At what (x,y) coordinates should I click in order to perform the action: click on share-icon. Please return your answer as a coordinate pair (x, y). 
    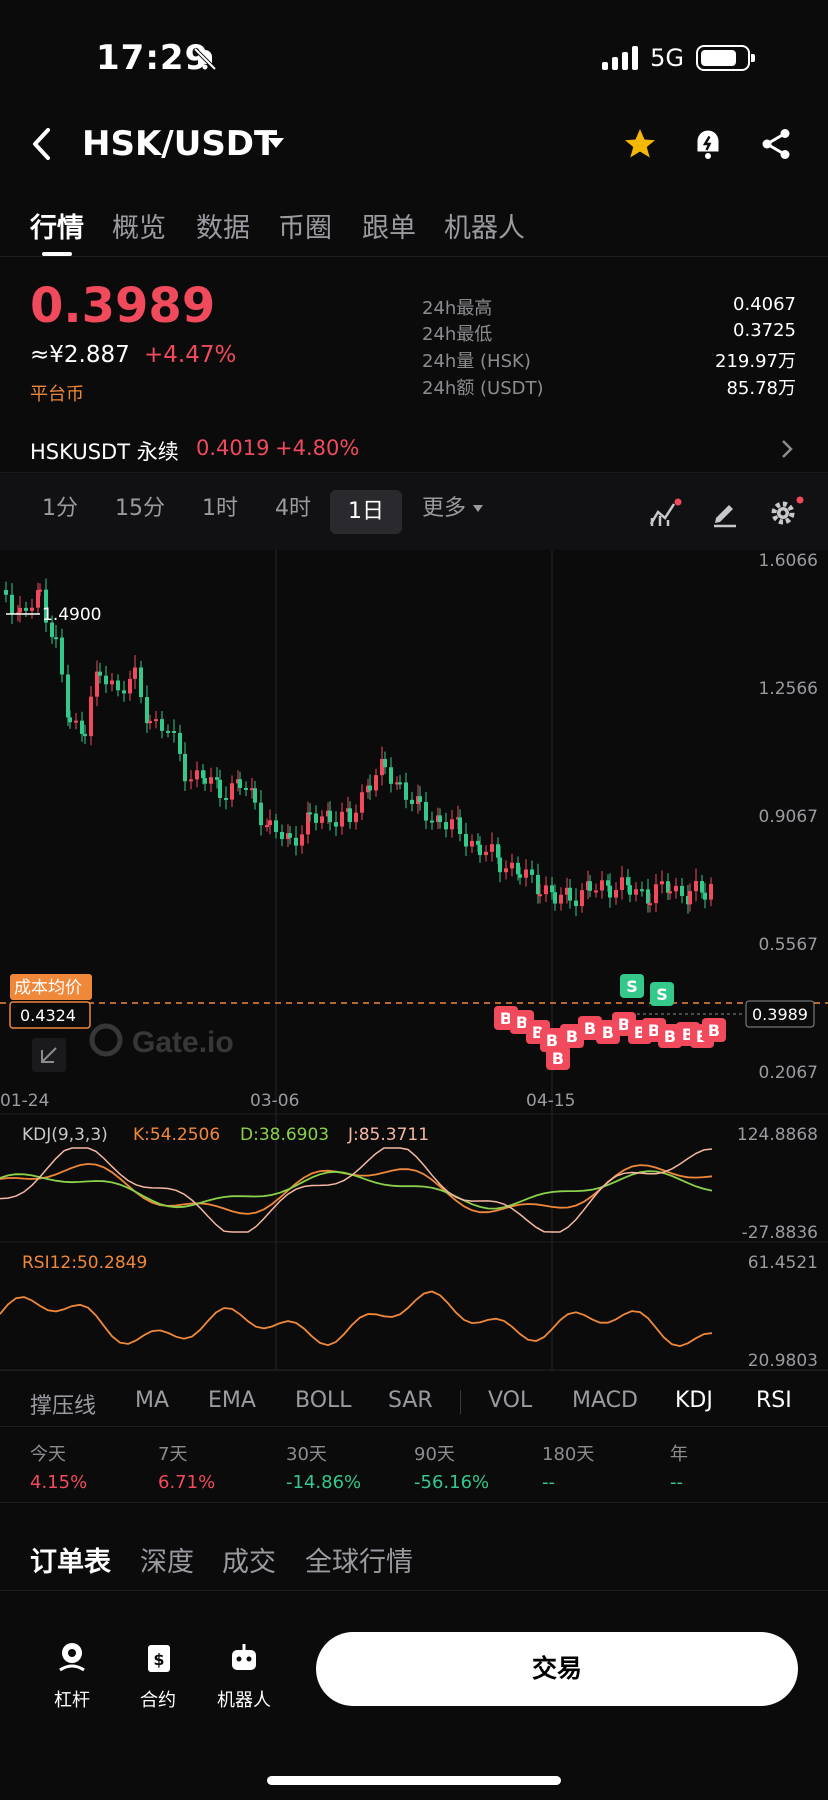
    Looking at the image, I should click on (776, 144).